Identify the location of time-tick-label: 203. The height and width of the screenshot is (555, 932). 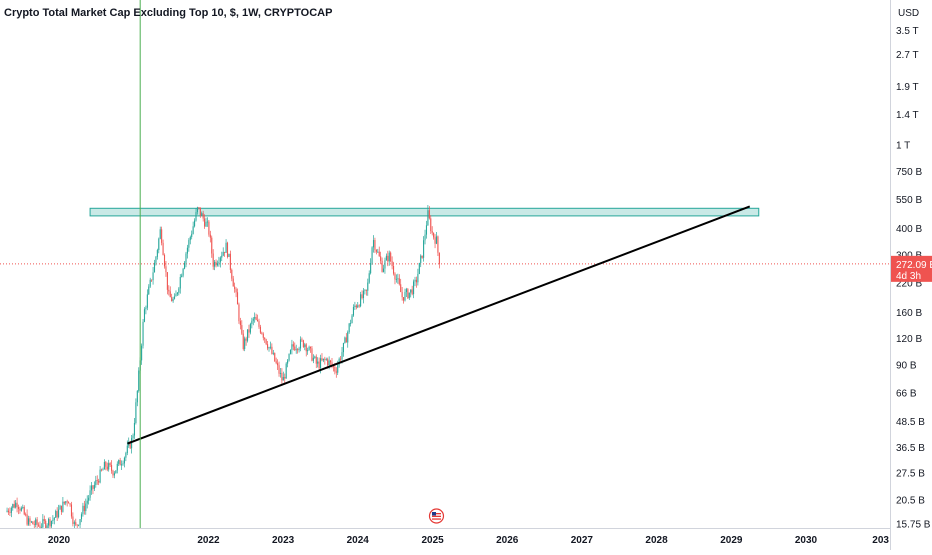
(880, 540).